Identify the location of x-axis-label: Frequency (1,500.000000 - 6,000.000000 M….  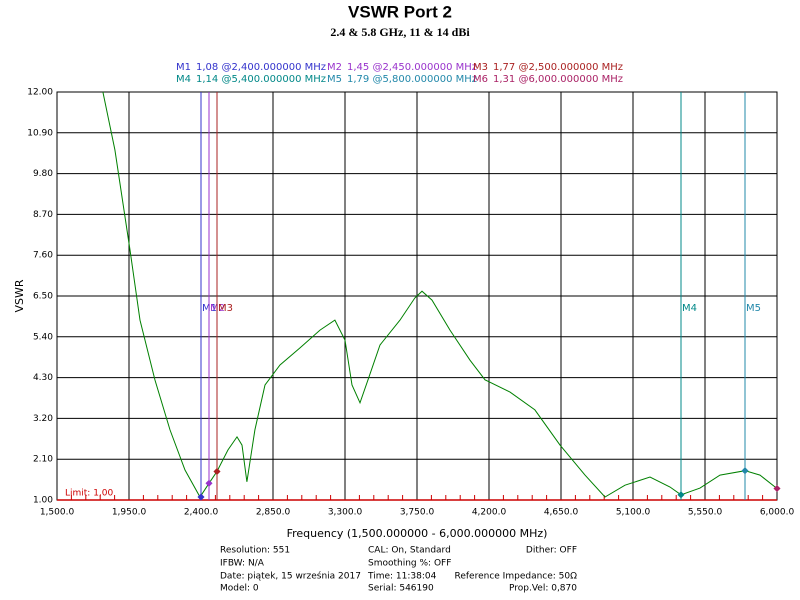
(417, 533).